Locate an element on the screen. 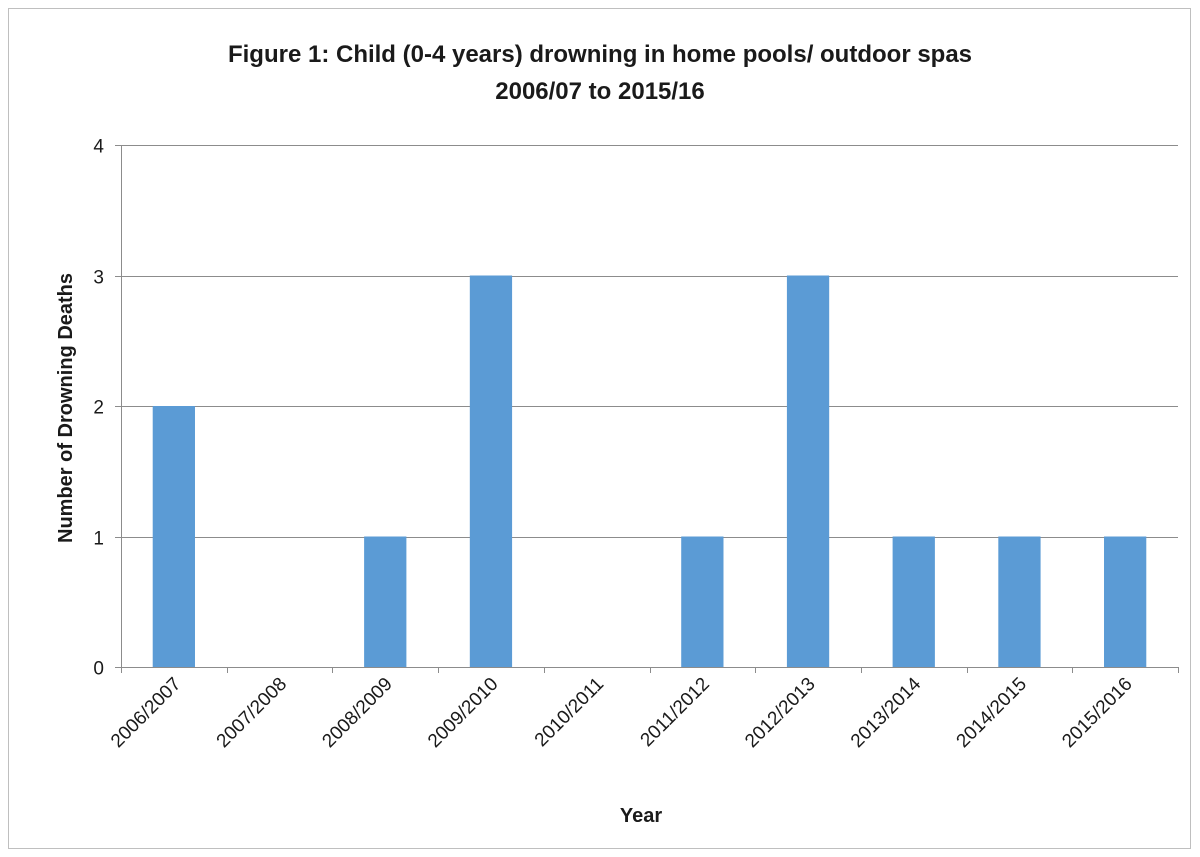 This screenshot has width=1200, height=857. x-tick-label: 2008/2009 is located at coordinates (357, 713).